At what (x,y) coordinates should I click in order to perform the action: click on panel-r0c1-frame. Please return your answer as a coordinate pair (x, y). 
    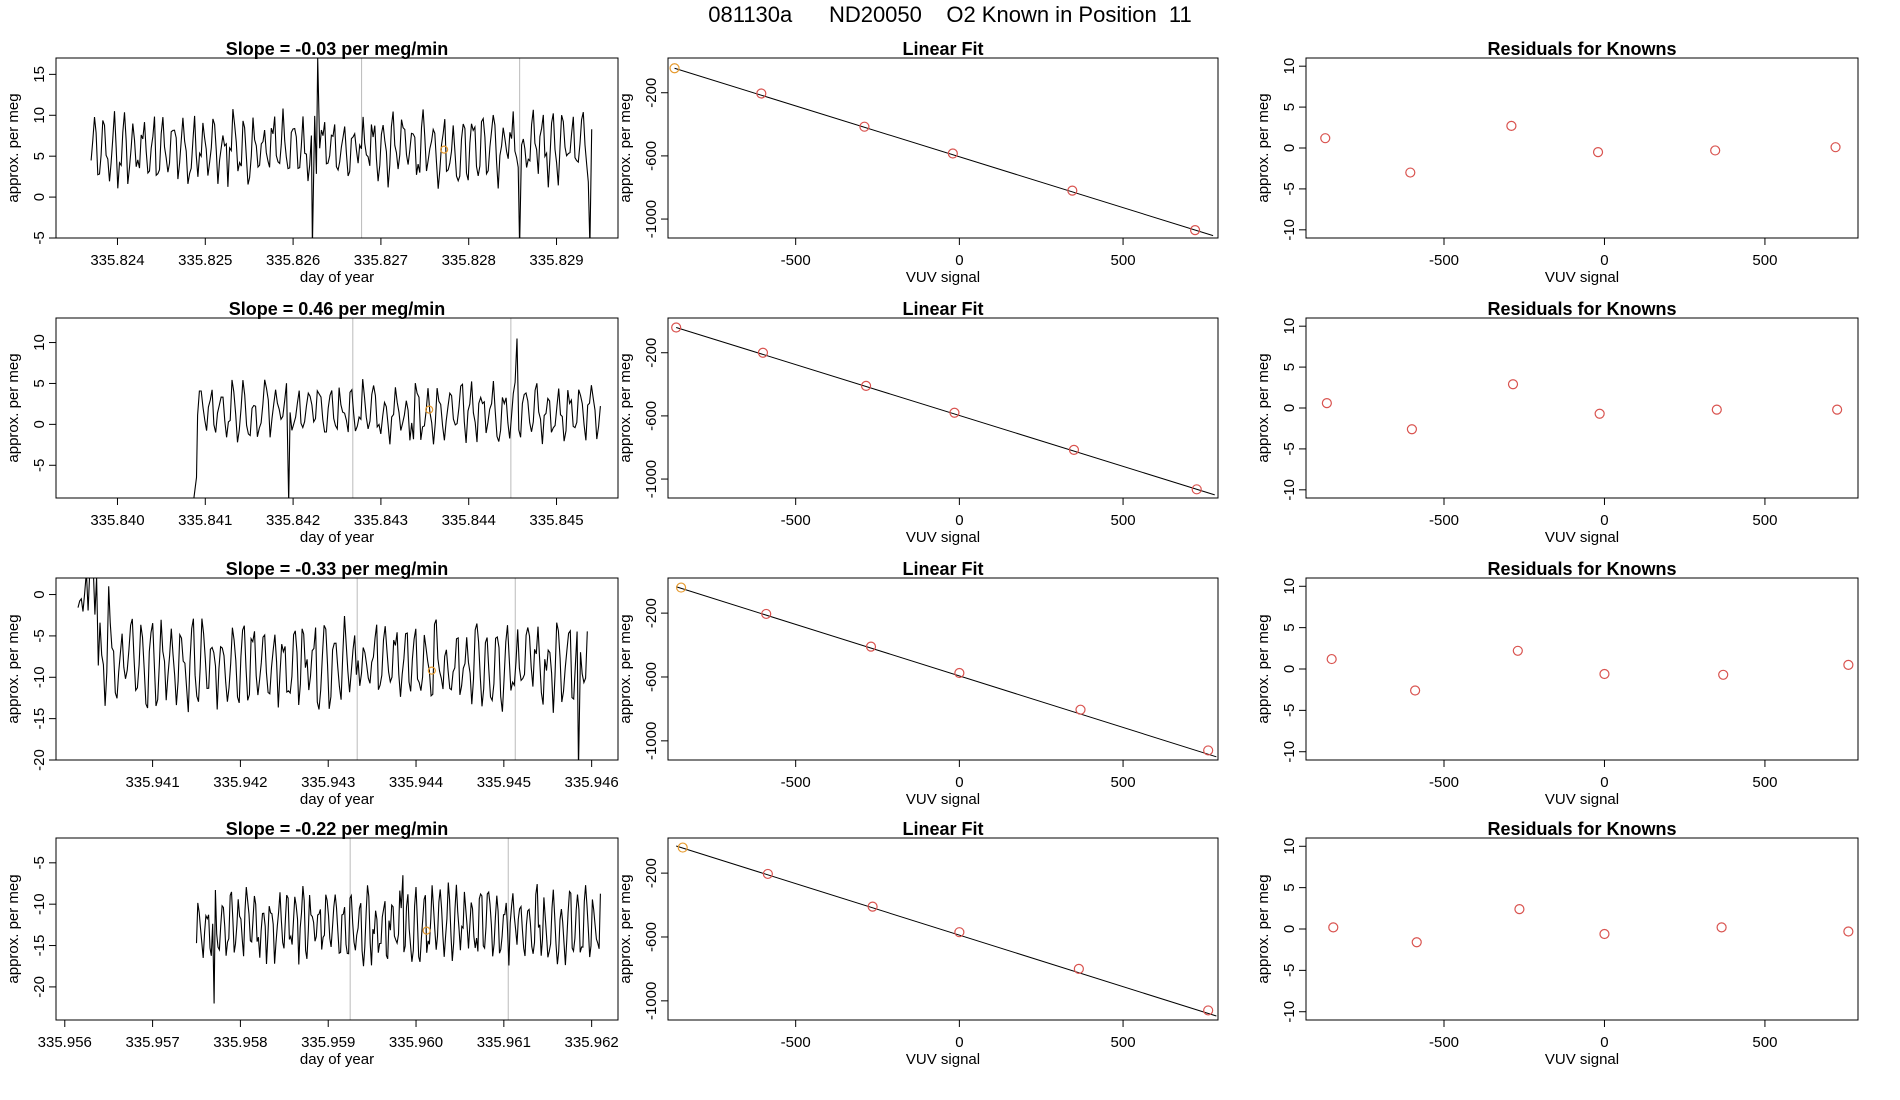
    Looking at the image, I should click on (943, 148).